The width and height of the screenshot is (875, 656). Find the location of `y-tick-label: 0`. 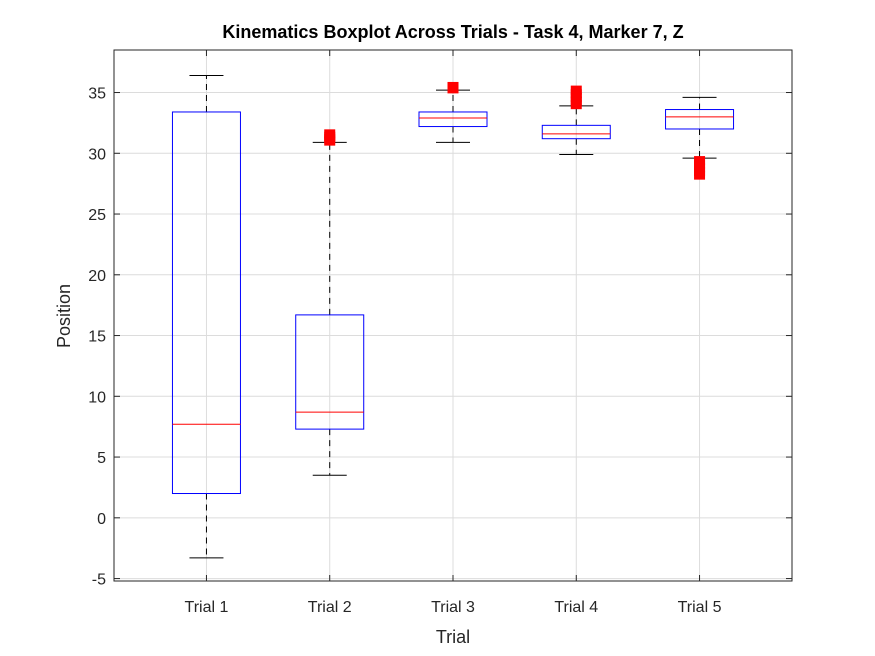

y-tick-label: 0 is located at coordinates (101, 519).